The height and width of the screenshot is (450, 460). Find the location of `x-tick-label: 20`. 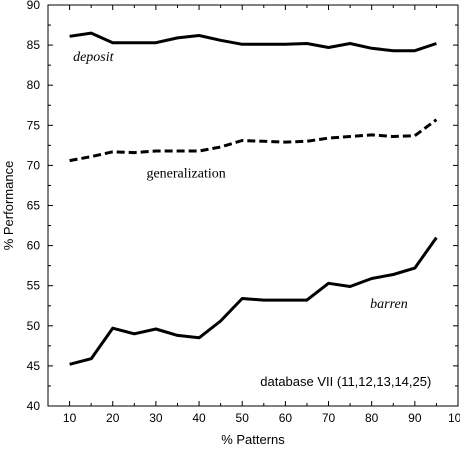

x-tick-label: 20 is located at coordinates (113, 418).